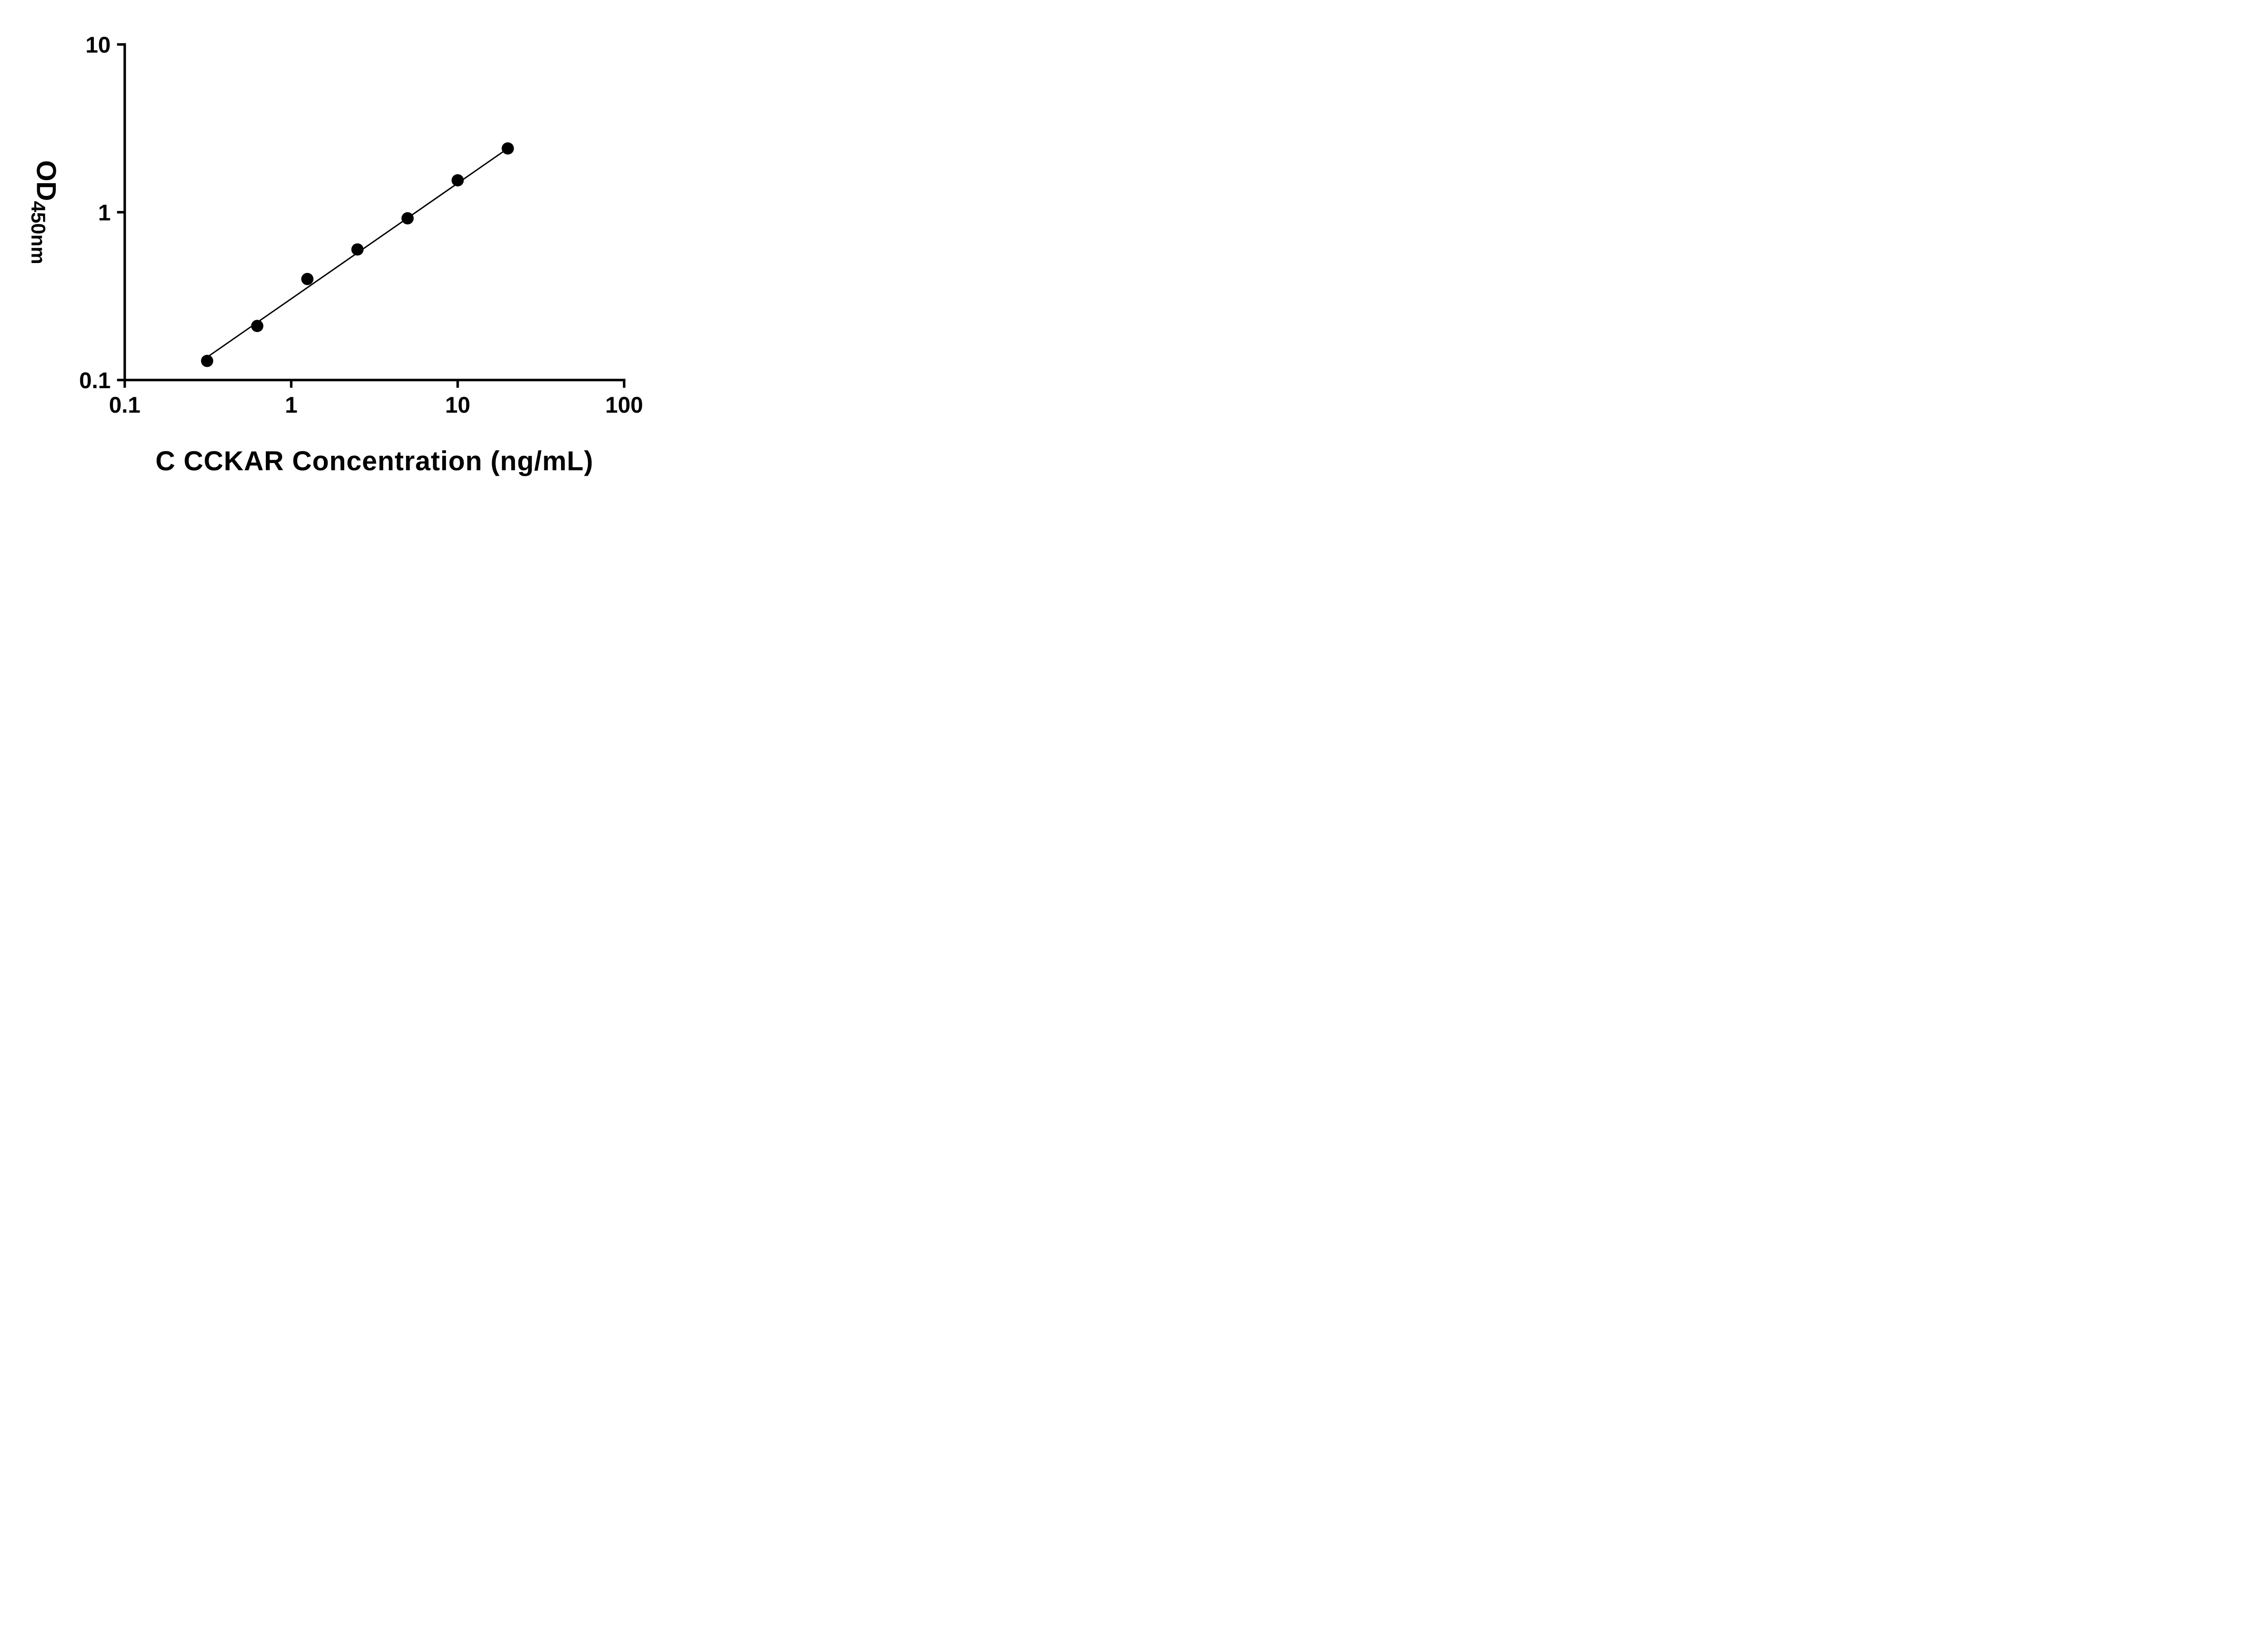  What do you see at coordinates (105, 212) in the screenshot?
I see `y-tick-label: 1` at bounding box center [105, 212].